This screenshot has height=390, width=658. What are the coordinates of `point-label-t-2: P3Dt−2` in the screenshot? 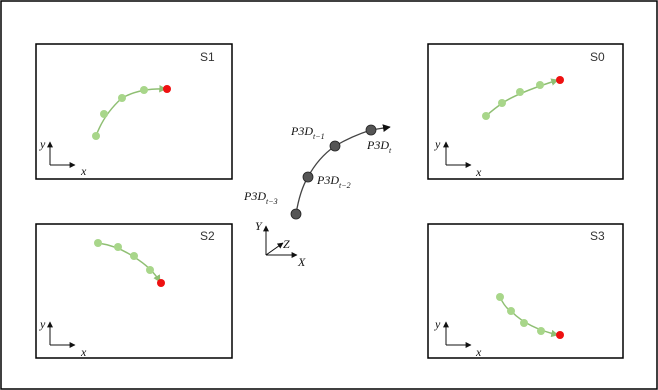 It's located at (333, 181).